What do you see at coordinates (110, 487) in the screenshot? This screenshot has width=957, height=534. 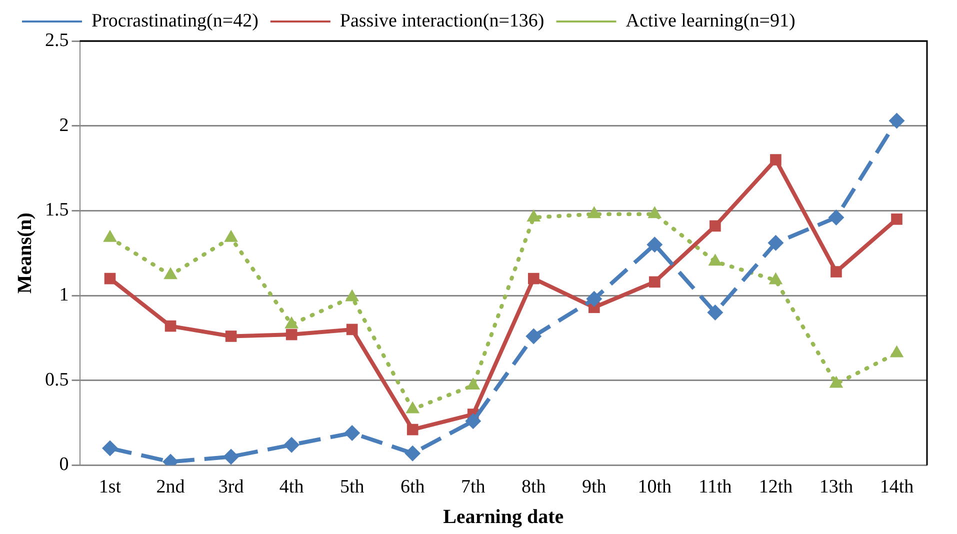 I see `x-tick-label: 1st` at bounding box center [110, 487].